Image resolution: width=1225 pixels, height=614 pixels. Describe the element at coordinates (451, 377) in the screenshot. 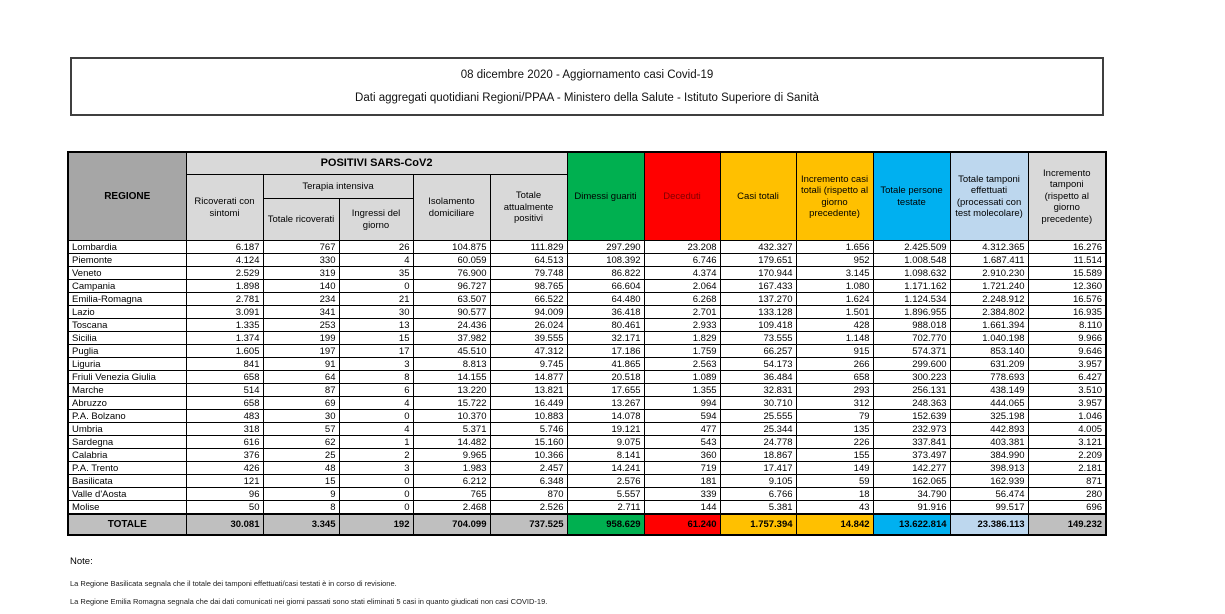

I see `value-cell: 14.155` at that location.